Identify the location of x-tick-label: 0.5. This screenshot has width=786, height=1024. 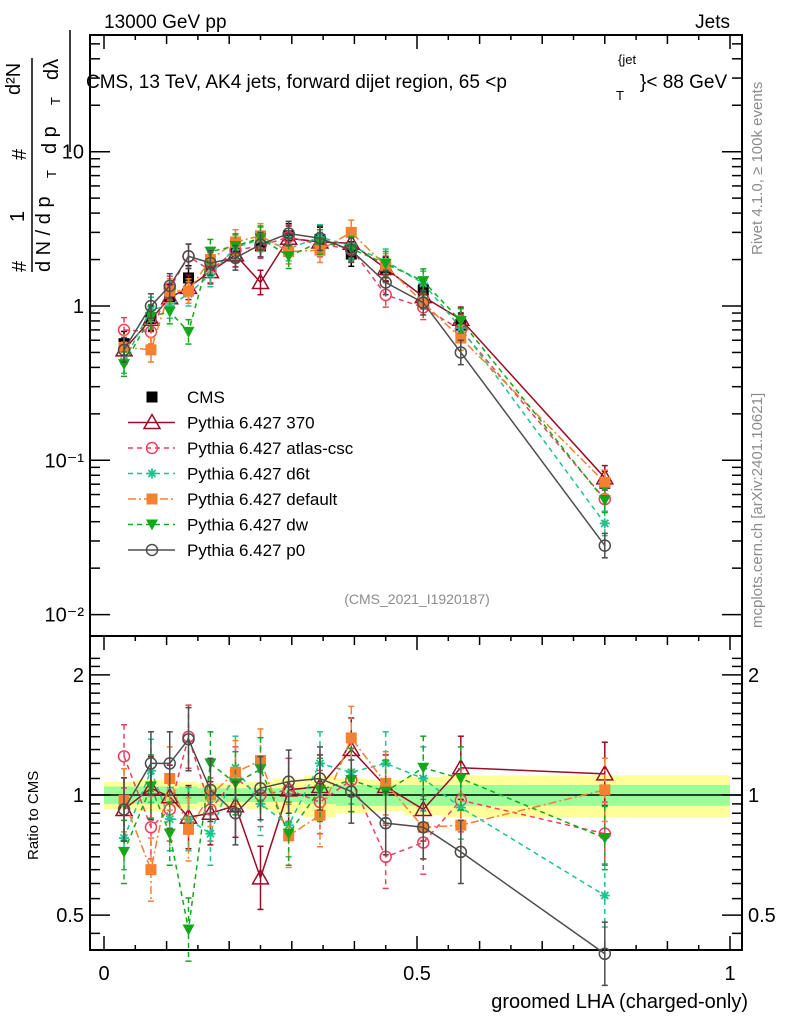
(417, 974).